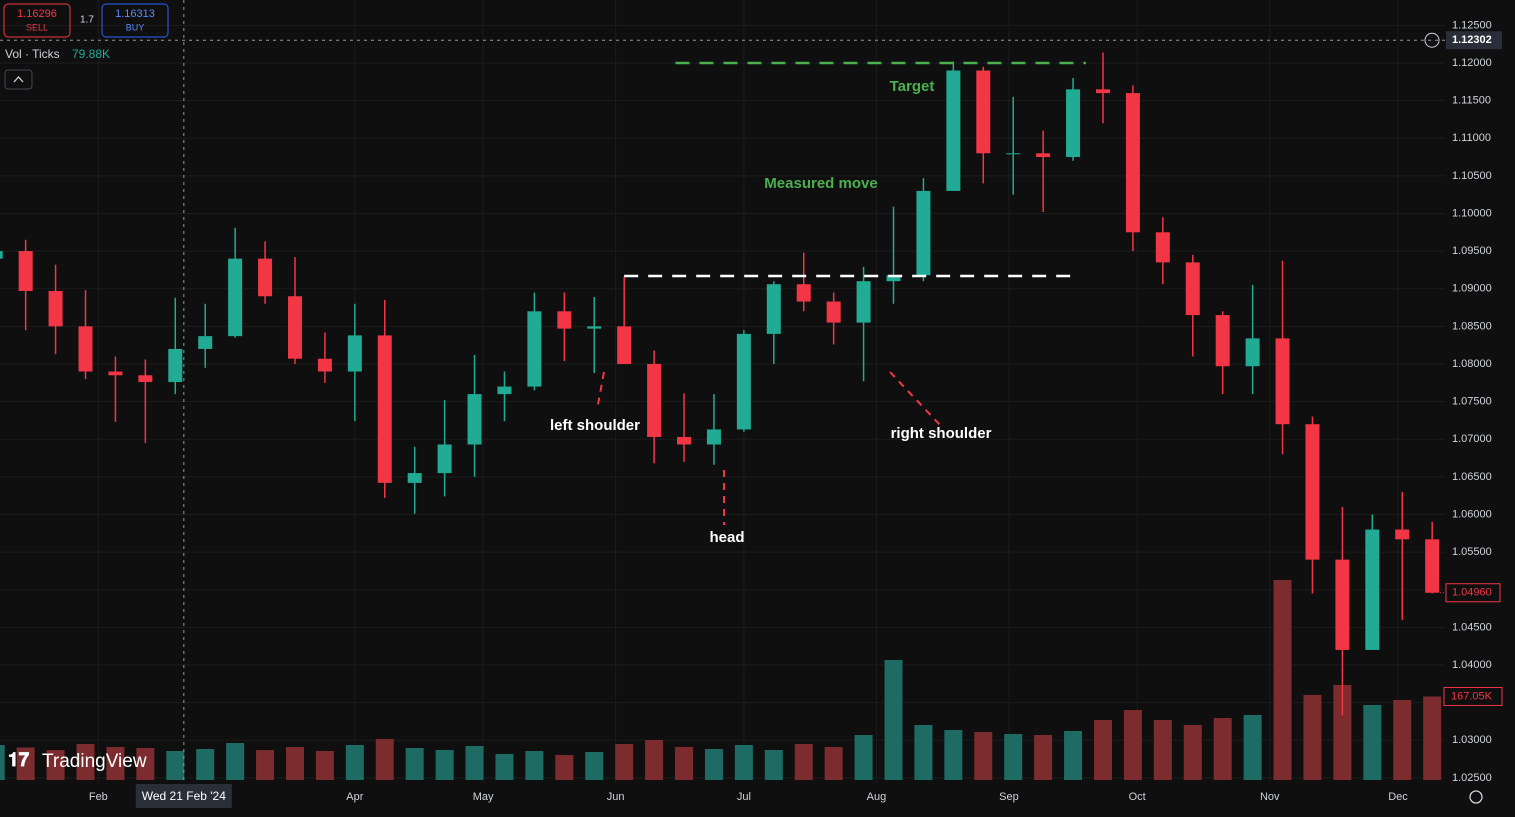  What do you see at coordinates (912, 86) in the screenshot?
I see `annotation: Target` at bounding box center [912, 86].